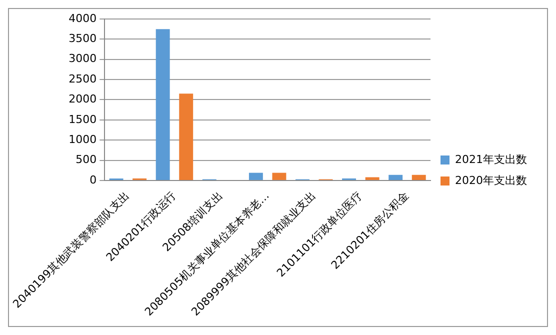  I want to click on y-tick-label: 1000, so click(82, 139).